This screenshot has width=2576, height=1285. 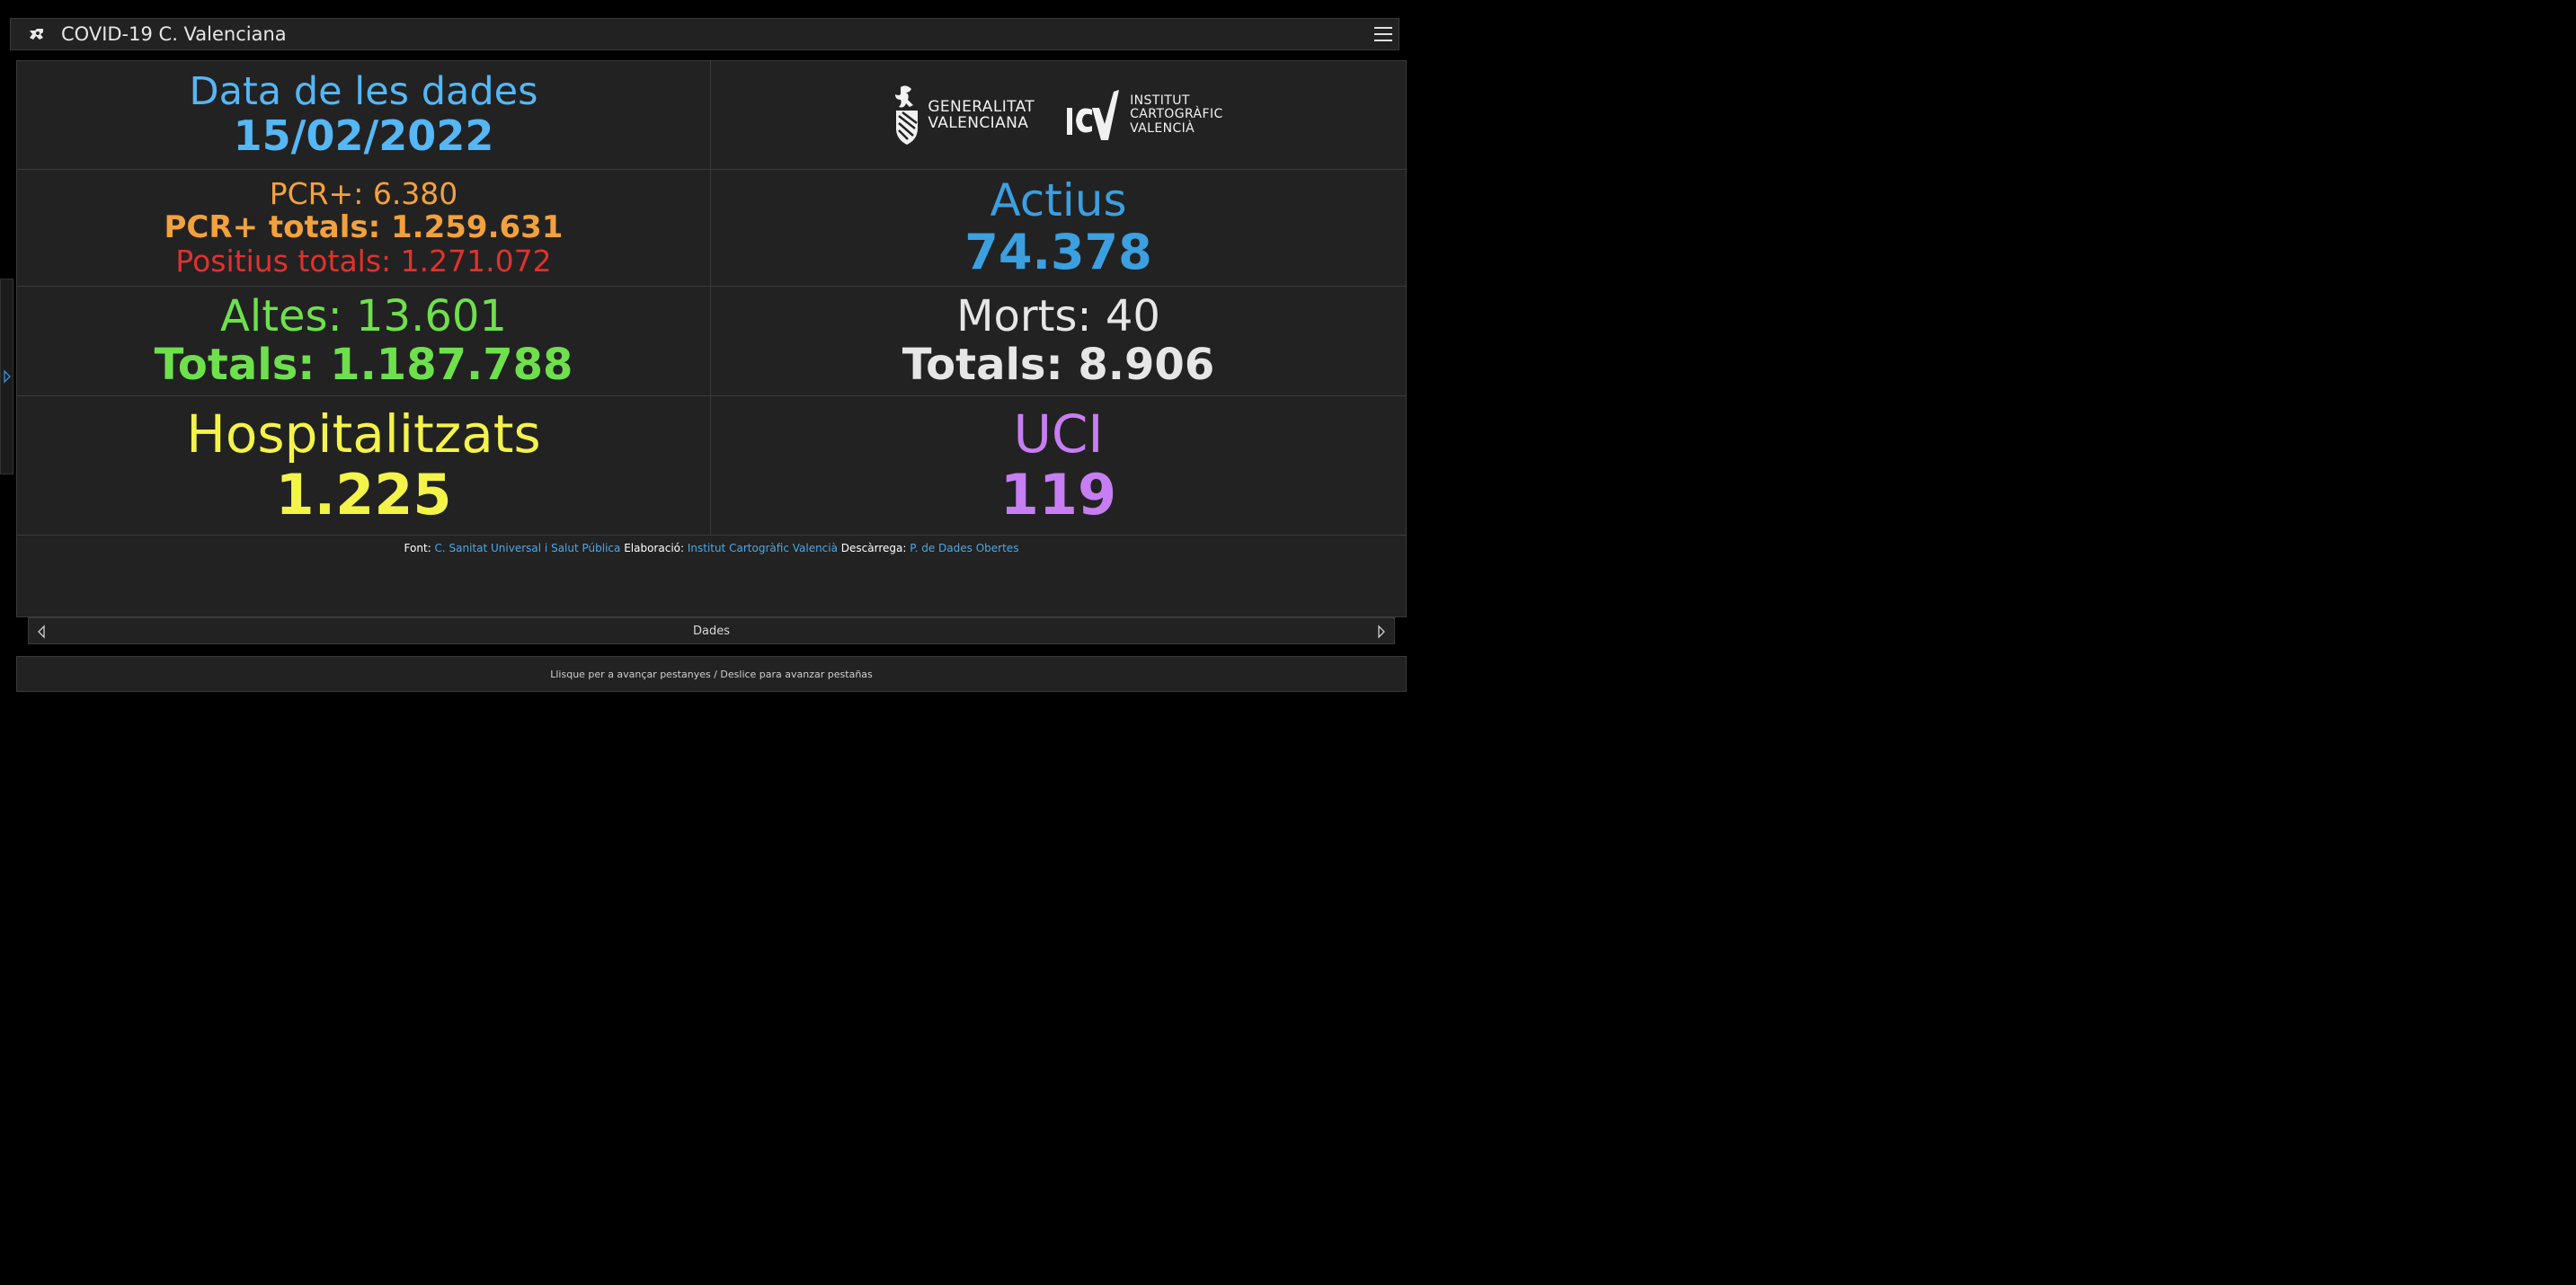 I want to click on app-logo-icon, so click(x=36, y=35).